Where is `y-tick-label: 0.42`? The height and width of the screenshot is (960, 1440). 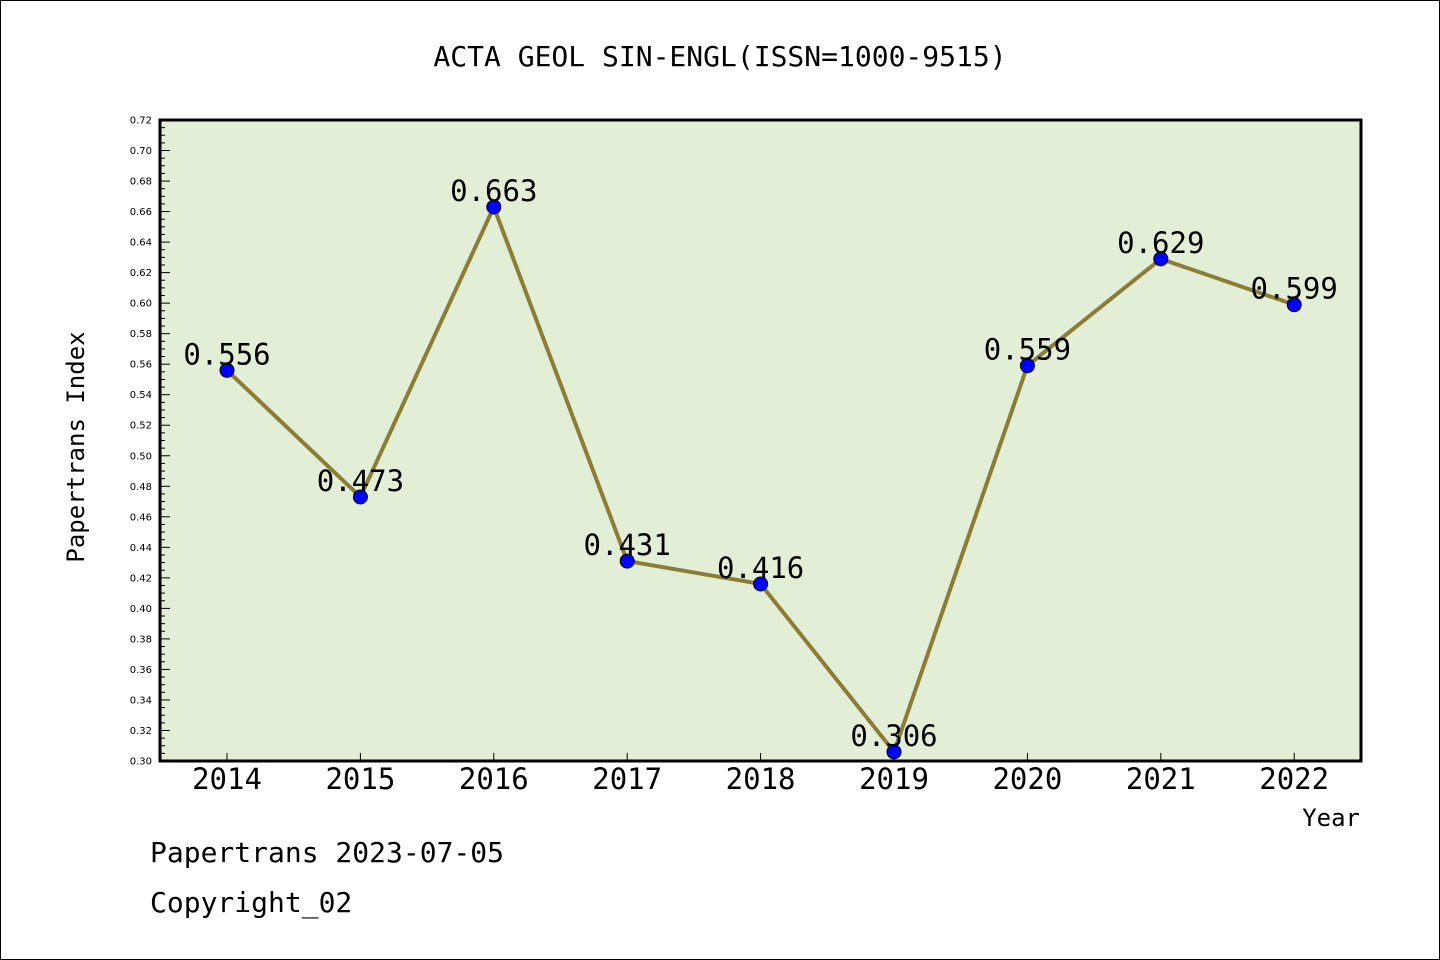
y-tick-label: 0.42 is located at coordinates (141, 578).